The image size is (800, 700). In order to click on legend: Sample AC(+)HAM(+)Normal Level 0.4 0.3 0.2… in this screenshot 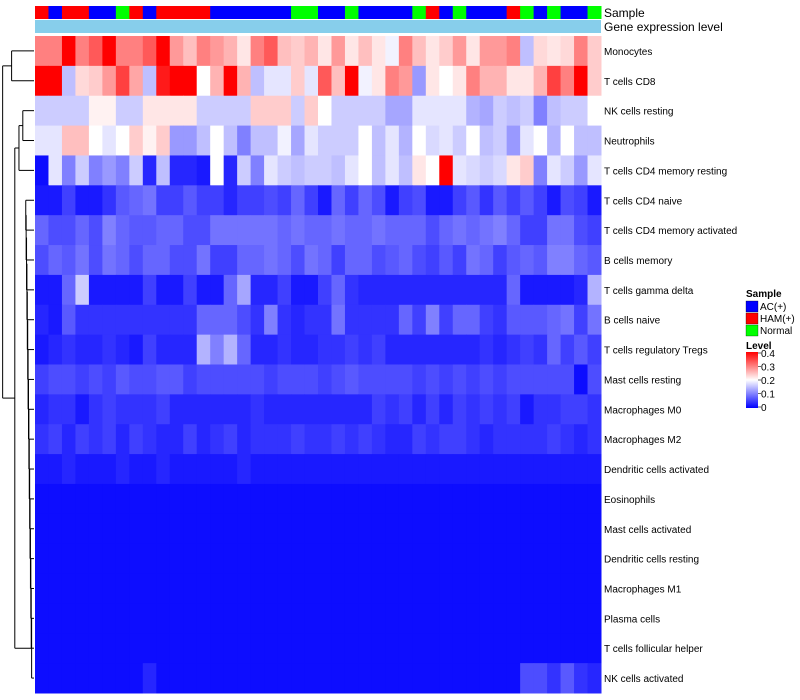, I will do `click(770, 351)`.